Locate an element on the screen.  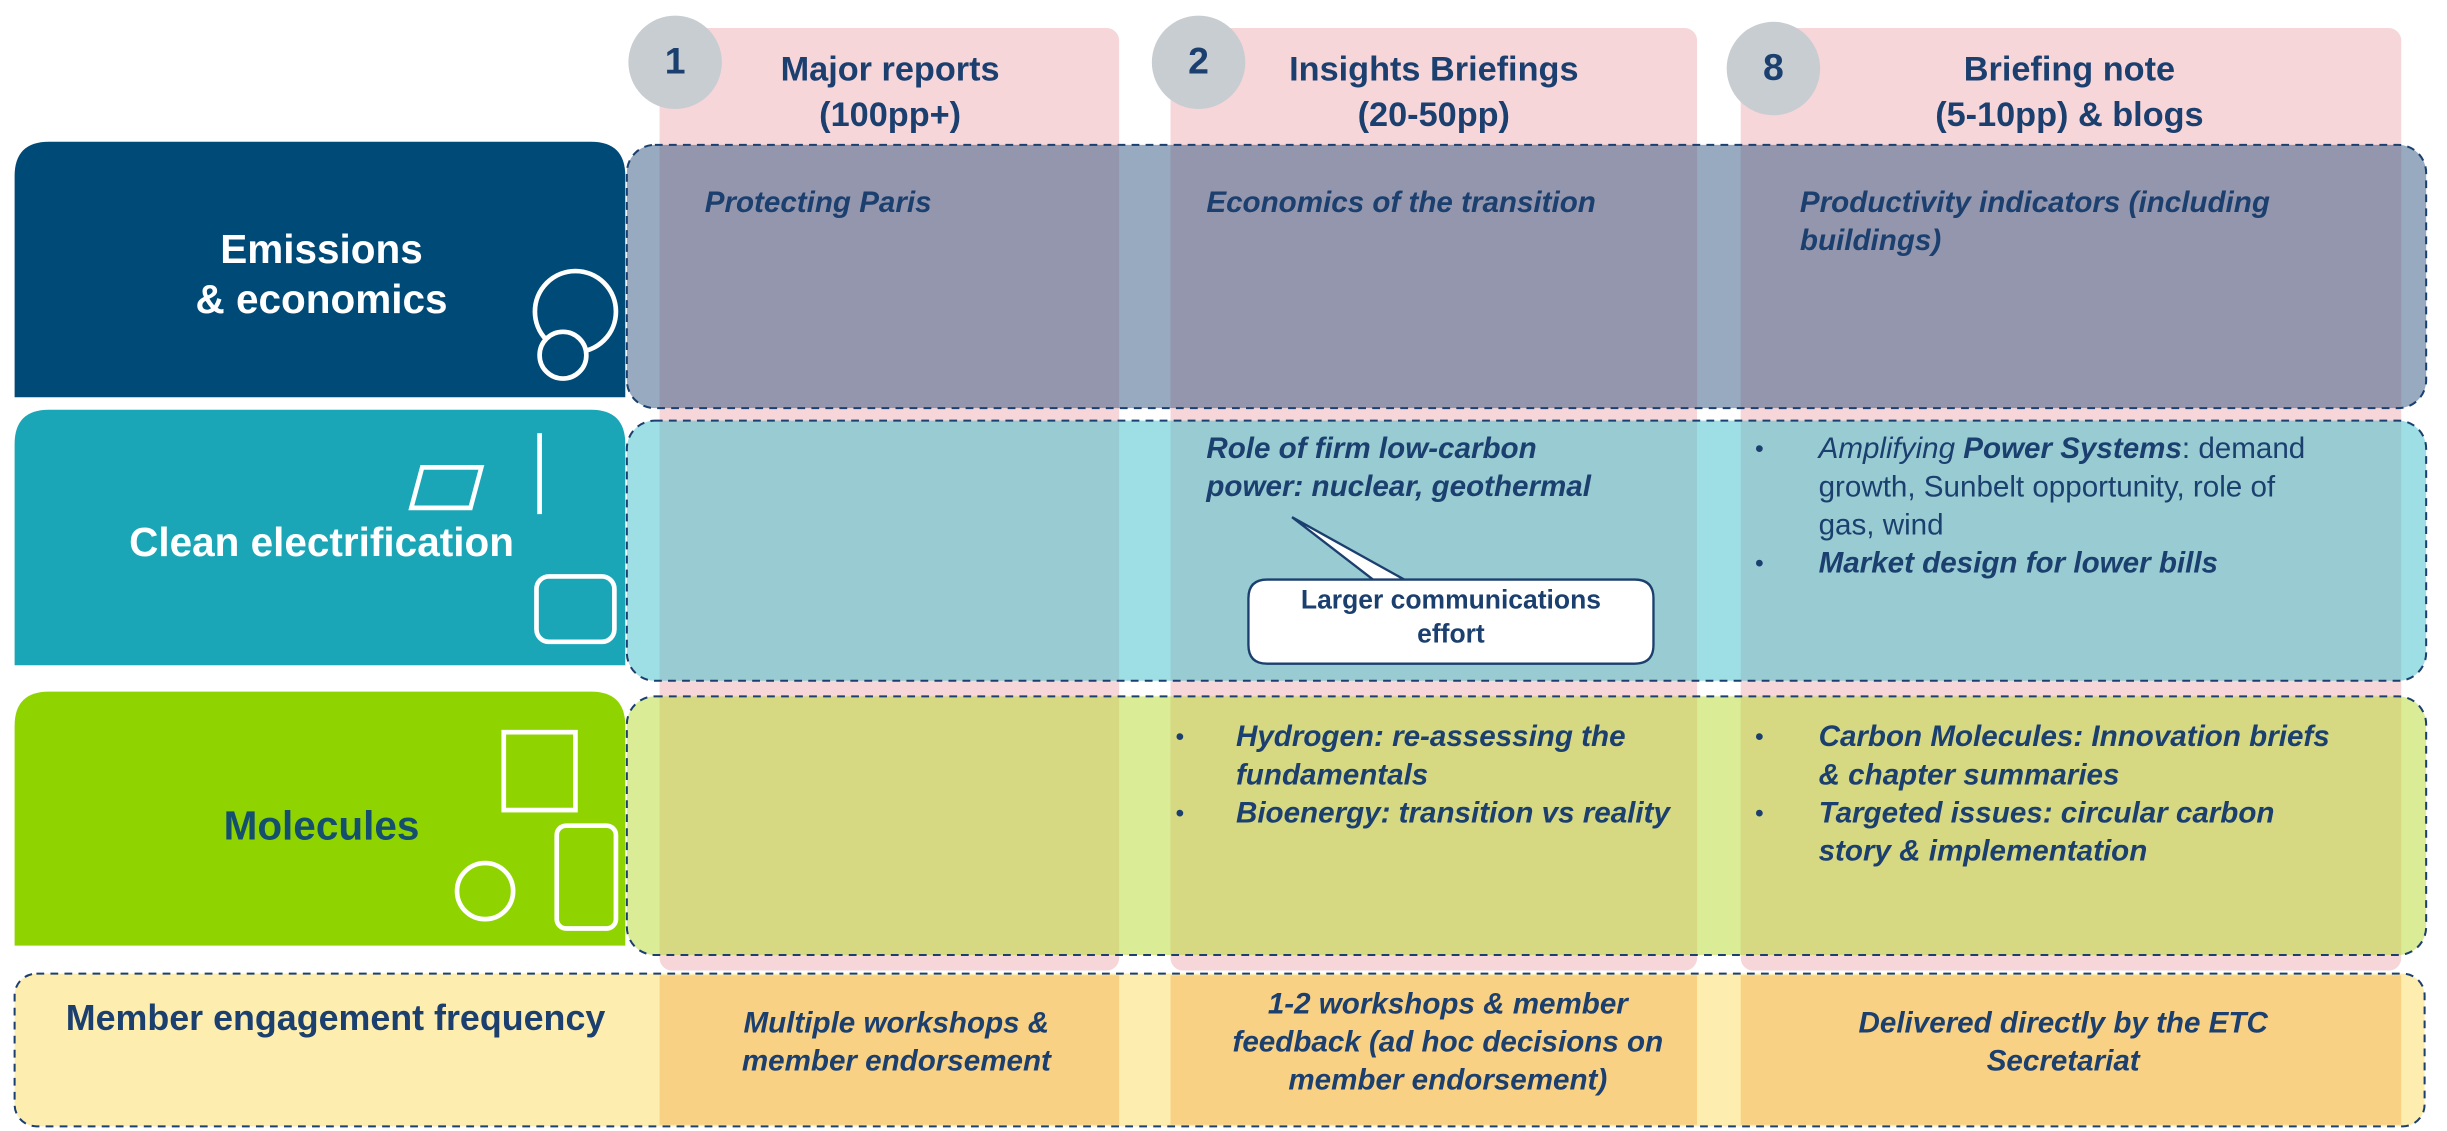
cell-text: Role of firm low-carbon is located at coordinates (1371, 448).